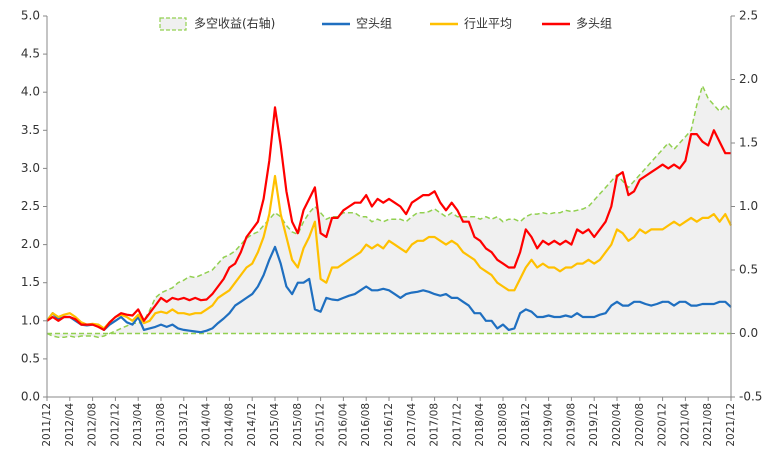 The height and width of the screenshot is (456, 771). Describe the element at coordinates (640, 425) in the screenshot. I see `x-tick-label: 2020/08` at that location.